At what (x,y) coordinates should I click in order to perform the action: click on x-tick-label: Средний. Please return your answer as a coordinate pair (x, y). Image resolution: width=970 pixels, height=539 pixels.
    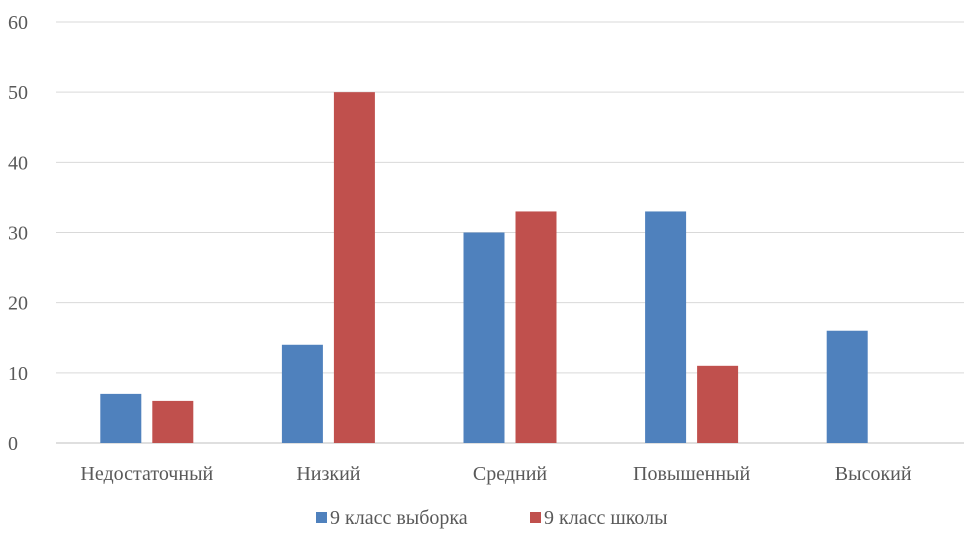
    Looking at the image, I should click on (510, 474).